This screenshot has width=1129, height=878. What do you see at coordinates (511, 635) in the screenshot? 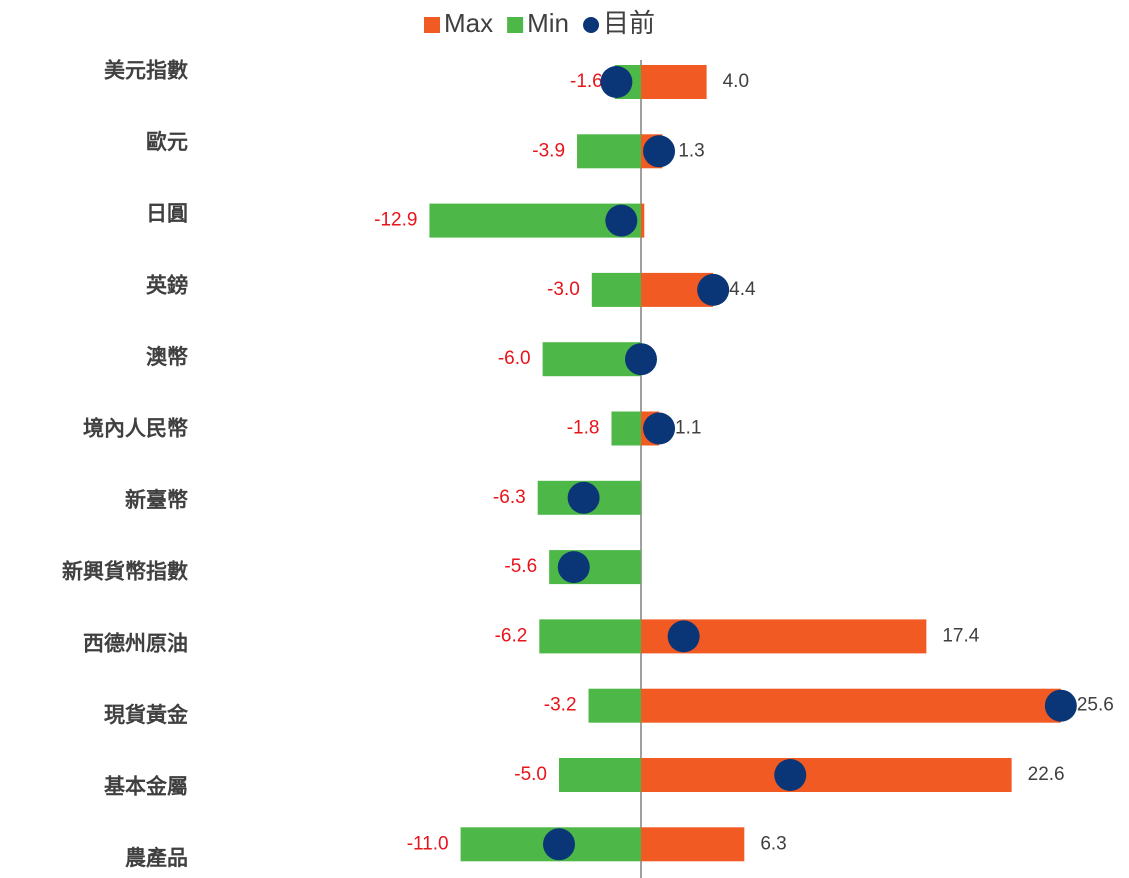
I see `value-label: -6.2` at bounding box center [511, 635].